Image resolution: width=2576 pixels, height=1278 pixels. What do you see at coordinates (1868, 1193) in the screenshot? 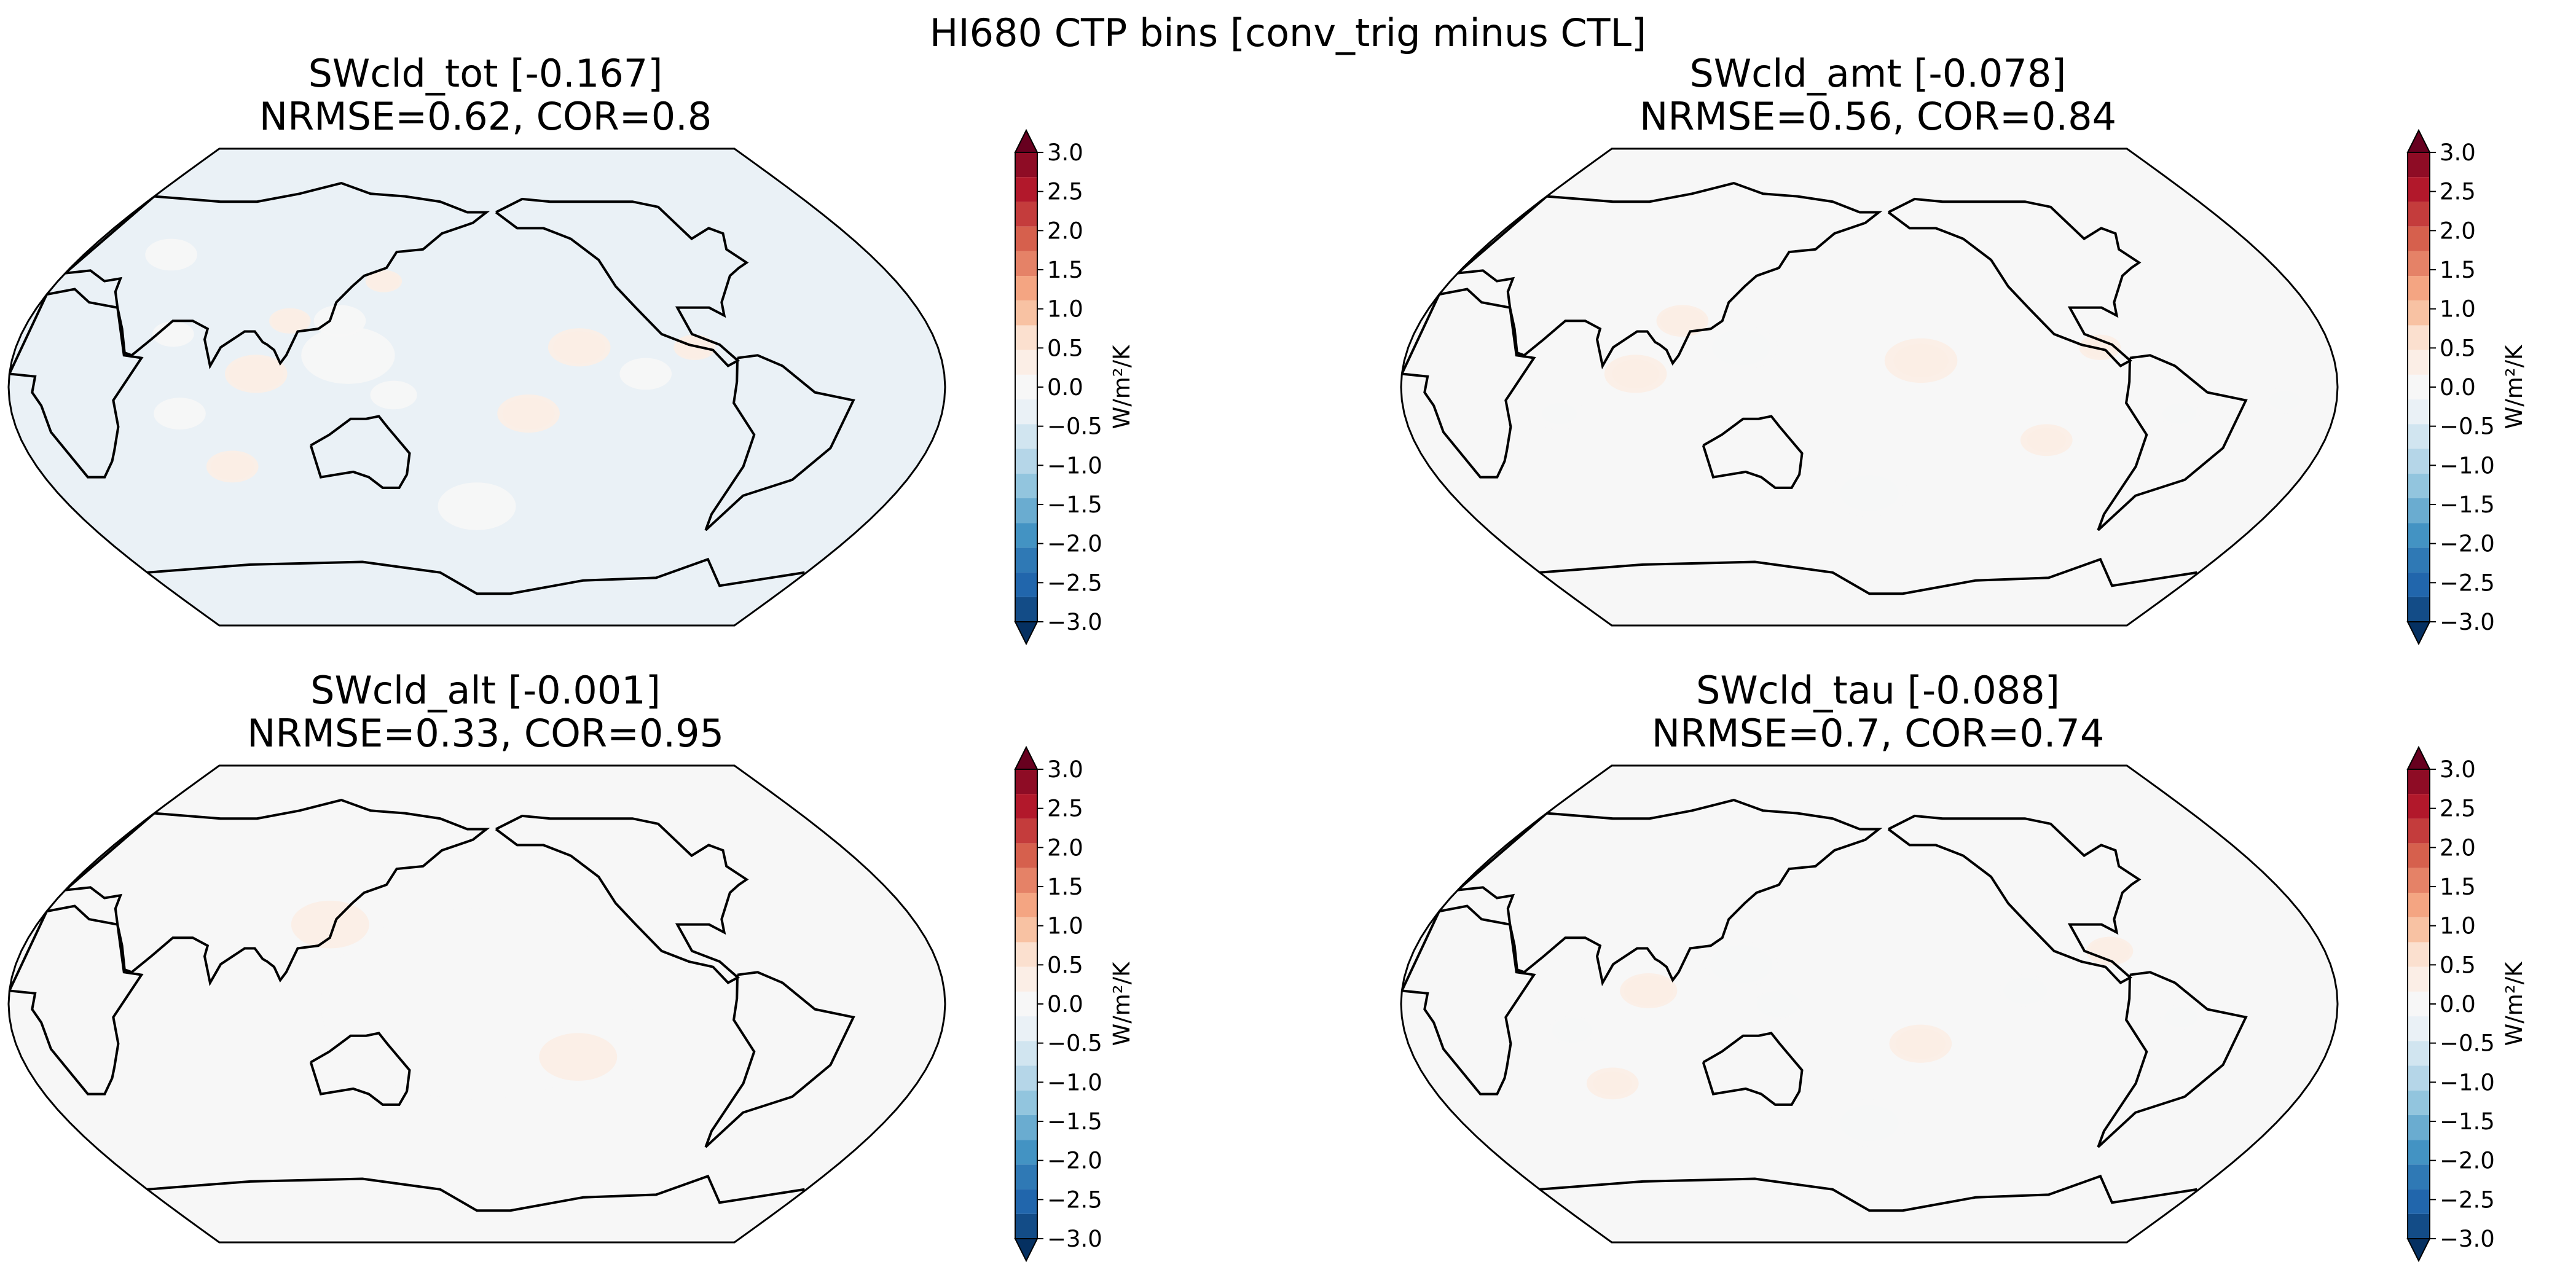
I see `antarctica-outline` at bounding box center [1868, 1193].